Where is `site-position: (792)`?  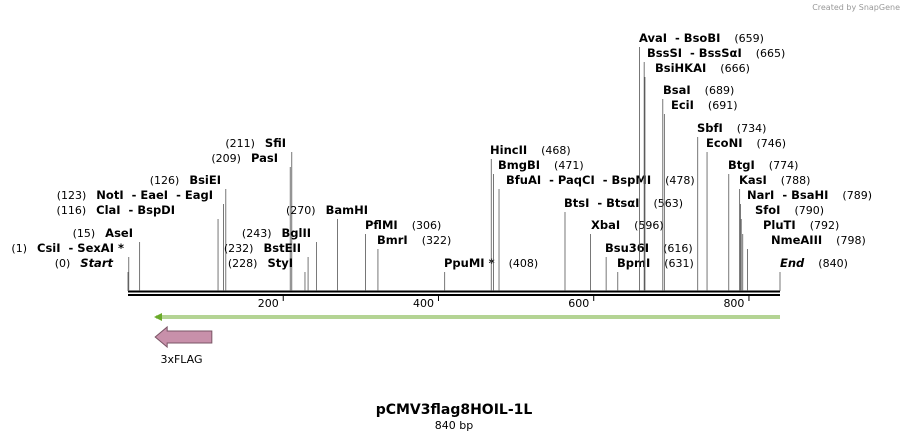 site-position: (792) is located at coordinates (825, 225).